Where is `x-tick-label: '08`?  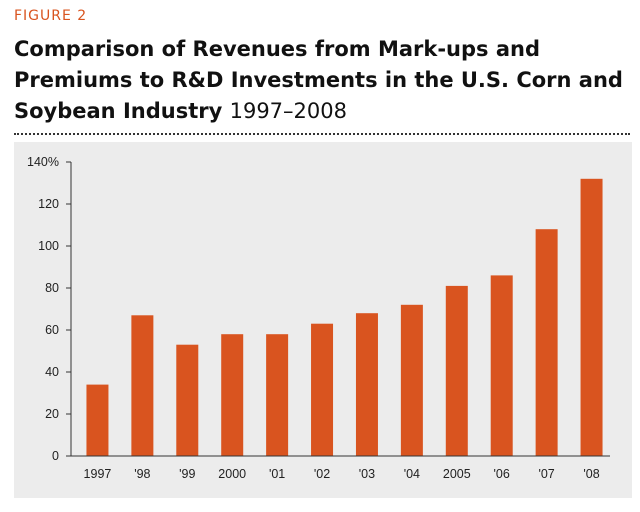
x-tick-label: '08 is located at coordinates (591, 474).